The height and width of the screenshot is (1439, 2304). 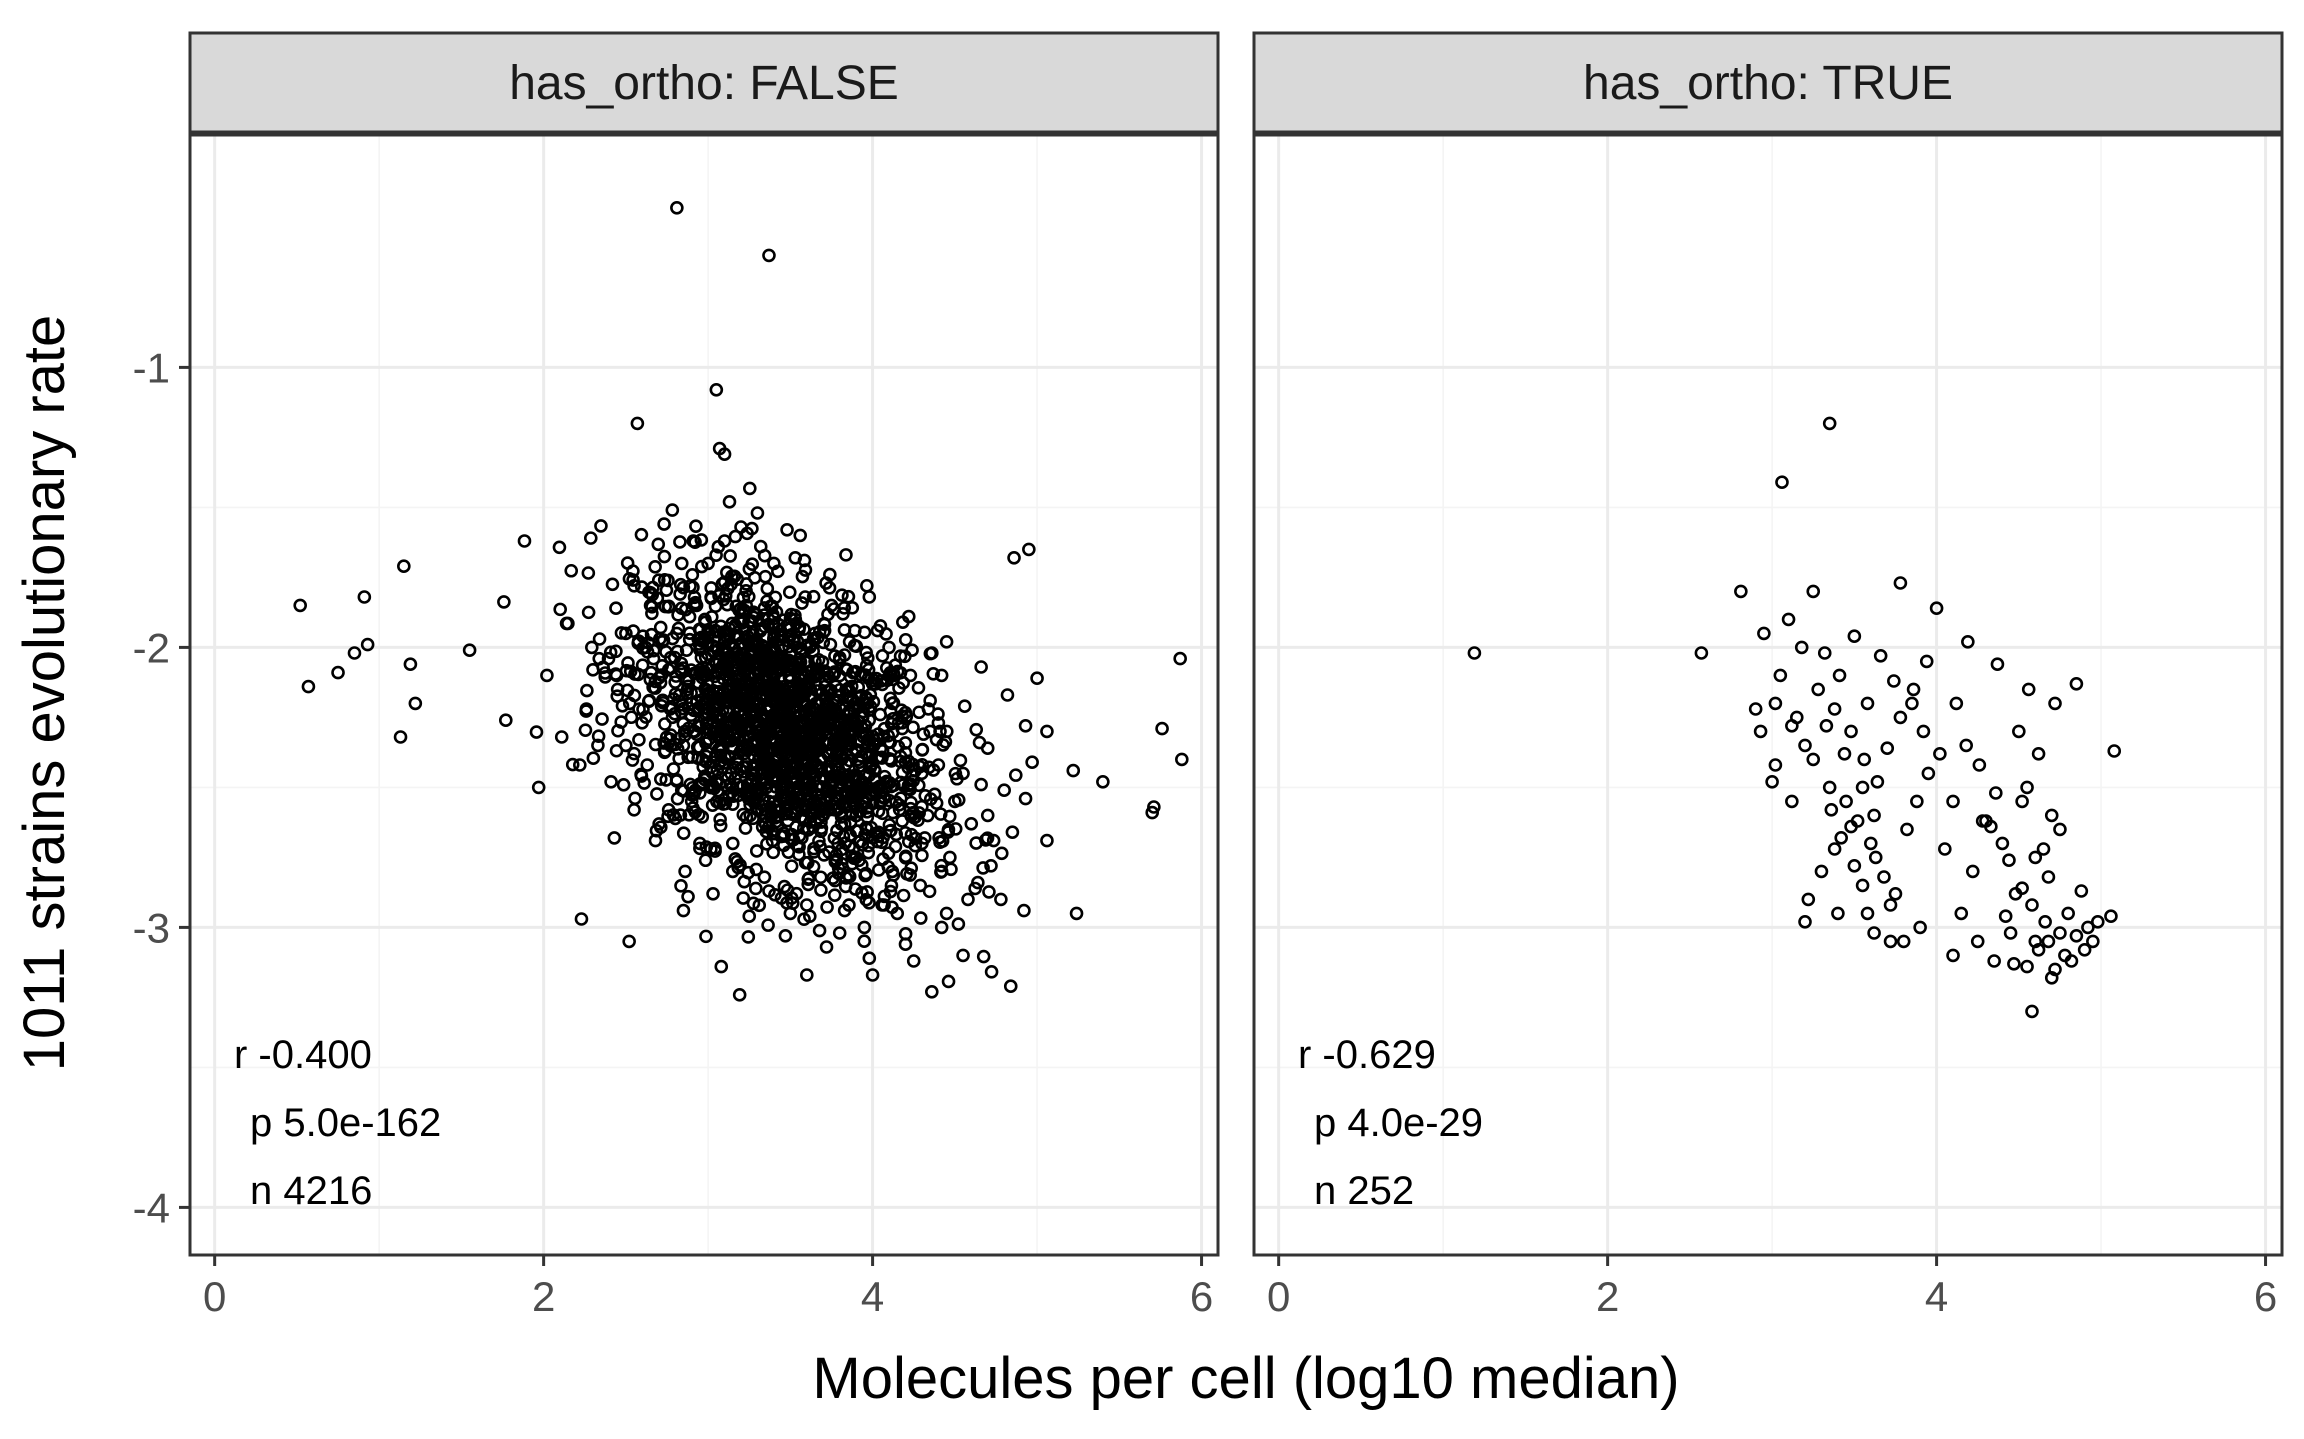 What do you see at coordinates (151, 367) in the screenshot?
I see `y-tick-label: -1` at bounding box center [151, 367].